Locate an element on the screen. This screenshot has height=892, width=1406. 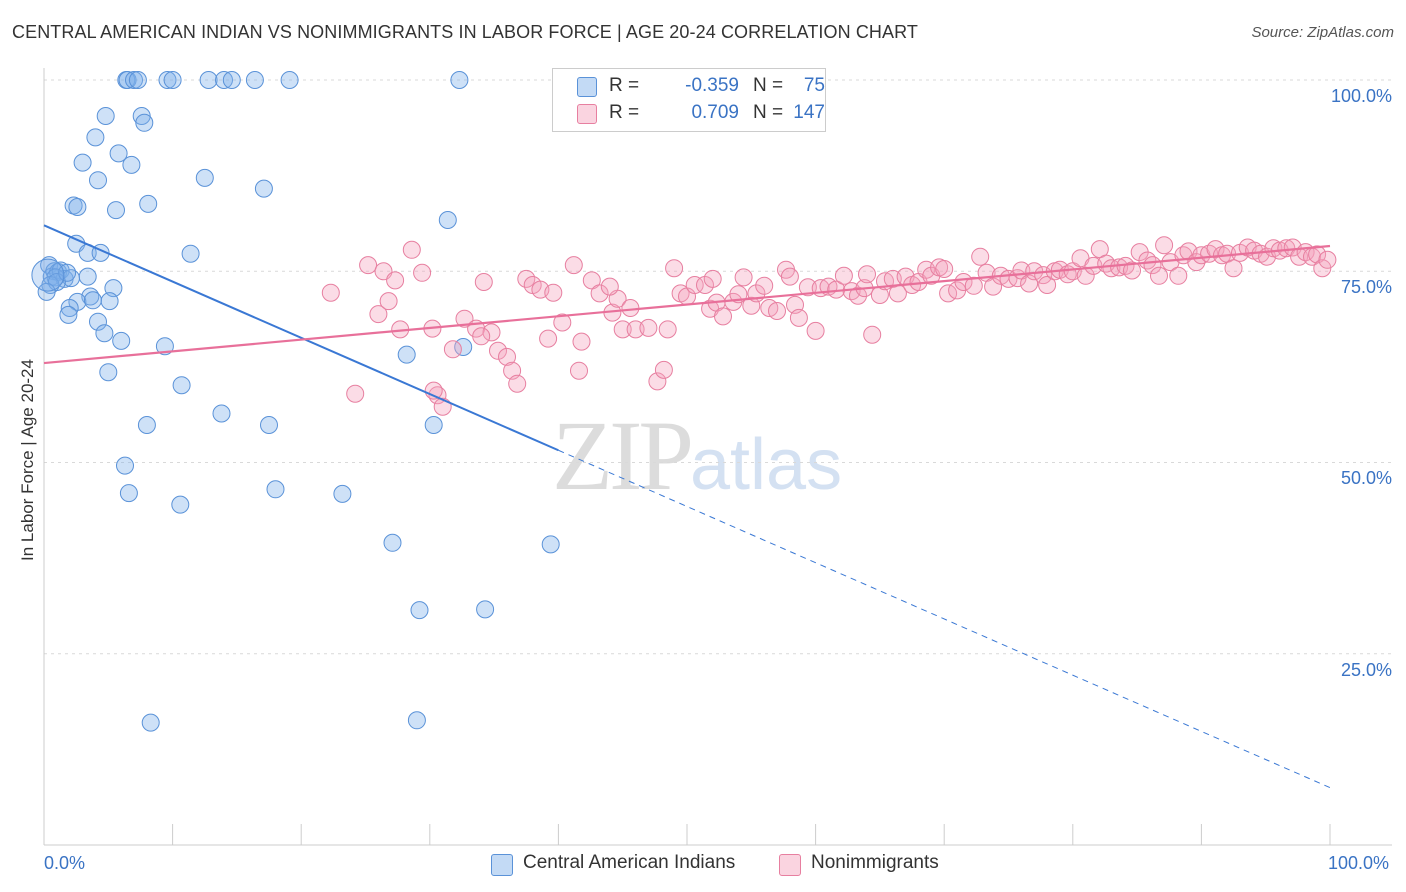
y-tick-label-100: 100.0% is located at coordinates (1361, 96).